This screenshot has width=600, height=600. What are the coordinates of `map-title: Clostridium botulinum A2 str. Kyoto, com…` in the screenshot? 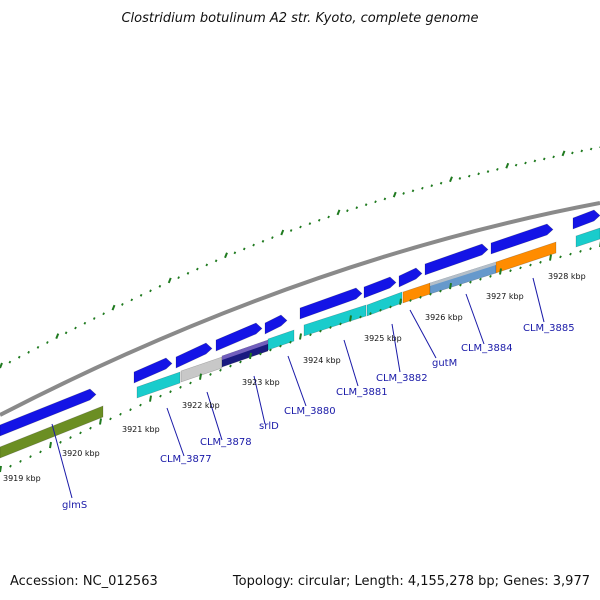 It's located at (299, 18).